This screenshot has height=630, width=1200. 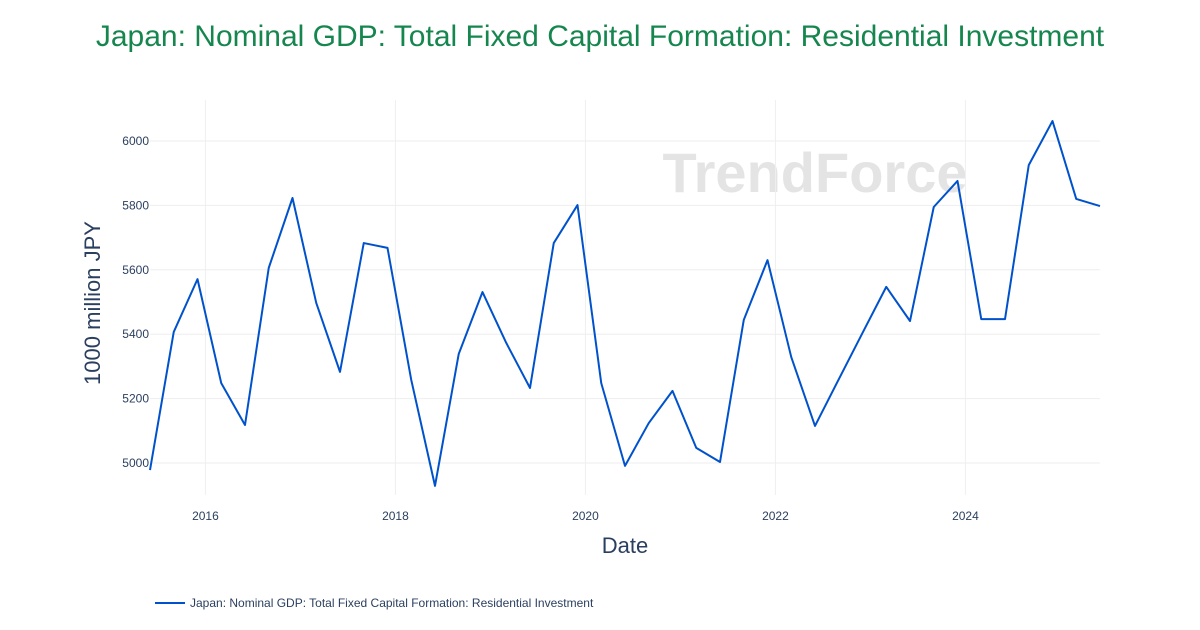 I want to click on legend-swatch, so click(x=170, y=603).